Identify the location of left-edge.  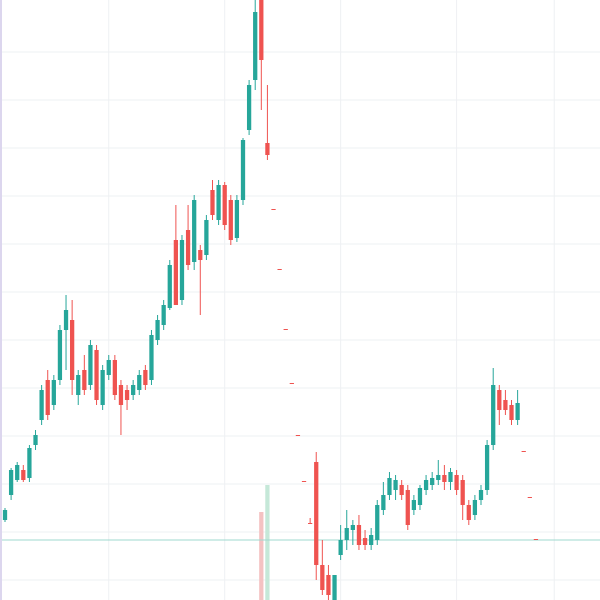
(1, 300).